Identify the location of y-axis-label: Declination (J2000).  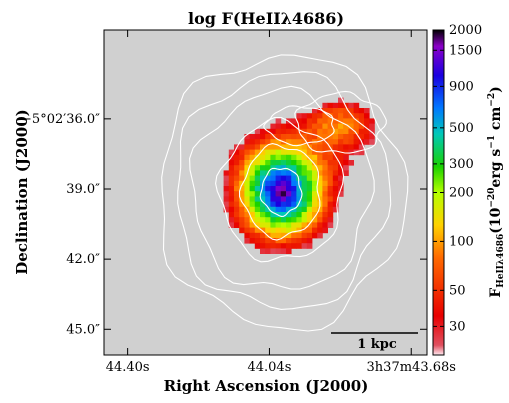
(22, 192).